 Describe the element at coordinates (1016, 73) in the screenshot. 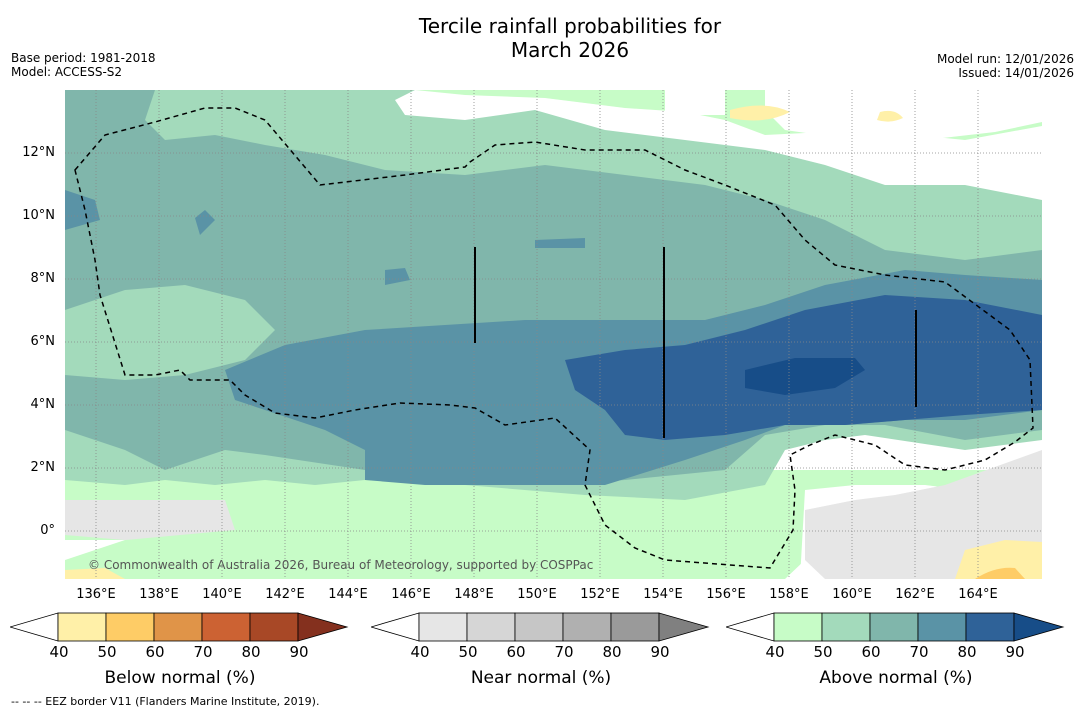

I see `issued-date: Issued: 14/01/2026` at that location.